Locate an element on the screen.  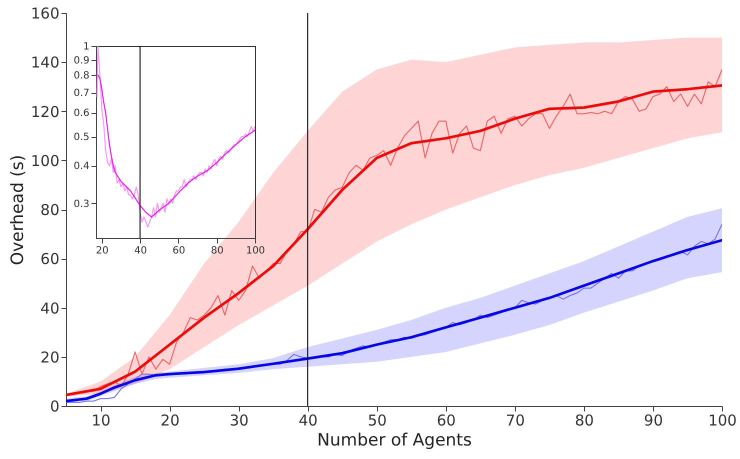
y-tick-label: 0.9 is located at coordinates (82, 60).